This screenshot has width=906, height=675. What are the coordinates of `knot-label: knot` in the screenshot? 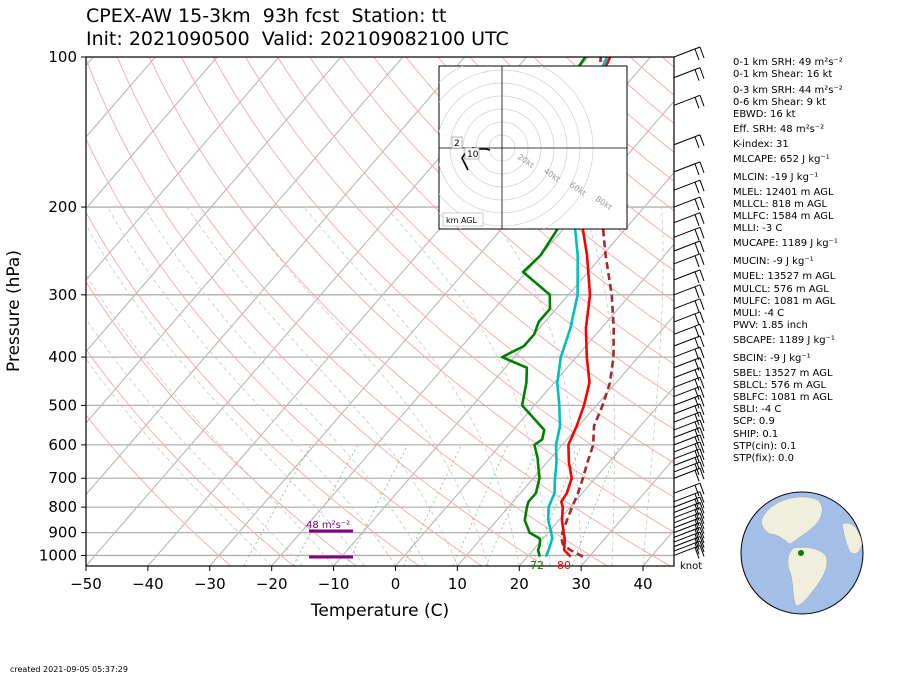 It's located at (691, 566).